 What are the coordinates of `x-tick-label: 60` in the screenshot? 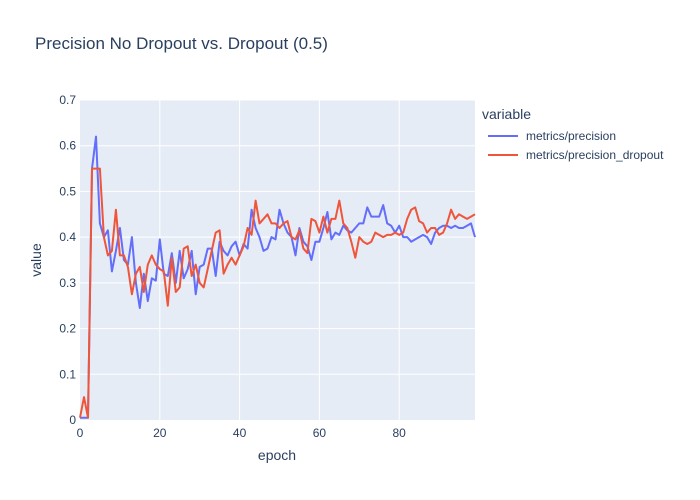 It's located at (320, 433).